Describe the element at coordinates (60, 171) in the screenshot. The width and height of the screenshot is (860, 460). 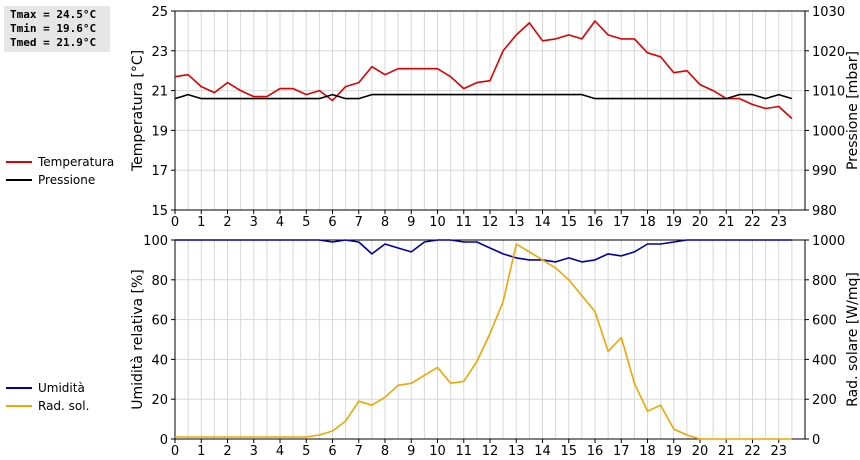
I see `legend-top: Temperatura Pressione` at that location.